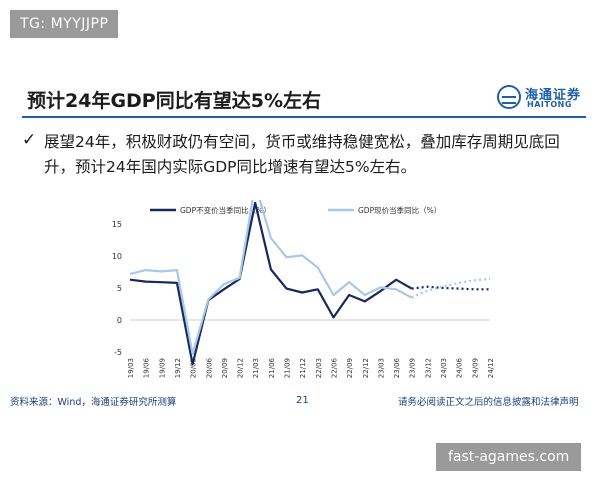 Image resolution: width=600 pixels, height=480 pixels. What do you see at coordinates (118, 352) in the screenshot?
I see `y-tick-label: -5` at bounding box center [118, 352].